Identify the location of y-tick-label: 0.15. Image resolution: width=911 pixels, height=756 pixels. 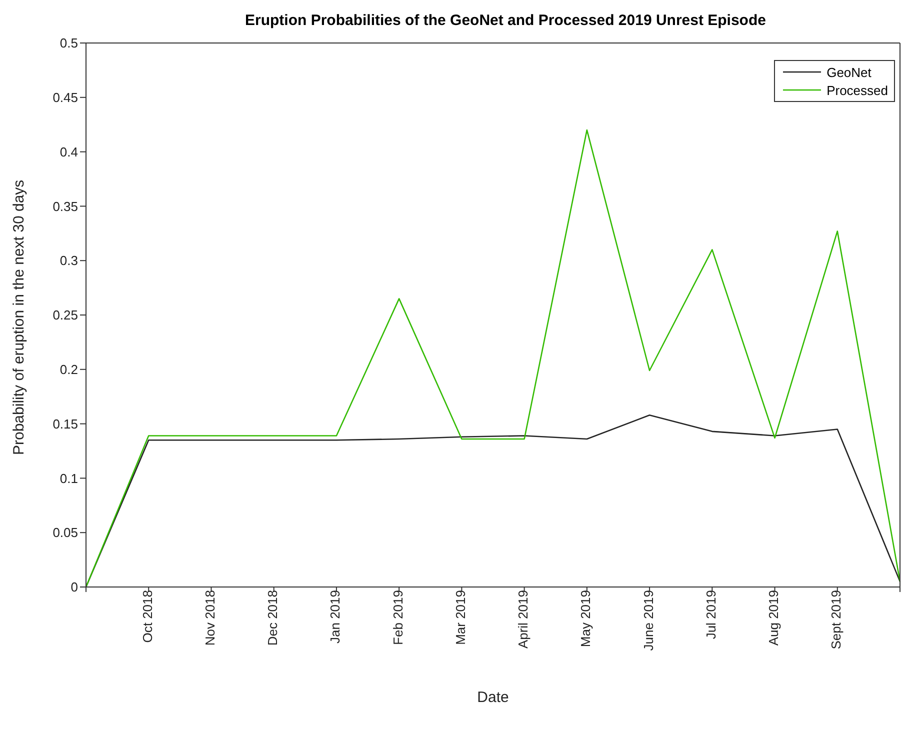
(65, 424).